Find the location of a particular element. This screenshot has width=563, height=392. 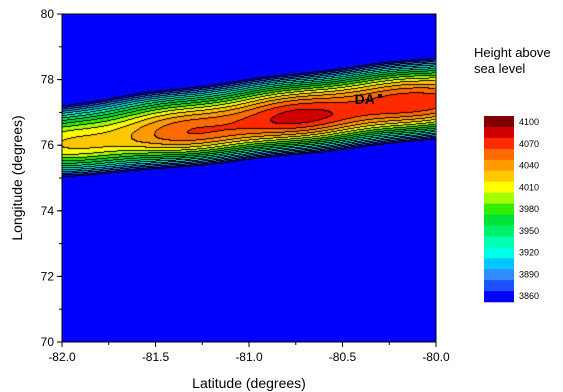

legend-title-line-2: sea level is located at coordinates (499, 68).